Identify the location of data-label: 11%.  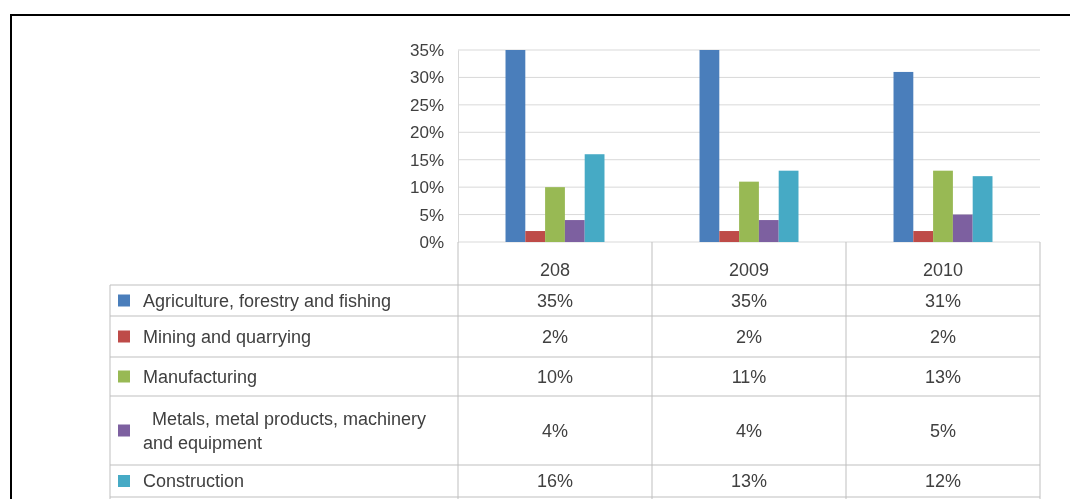
(749, 376).